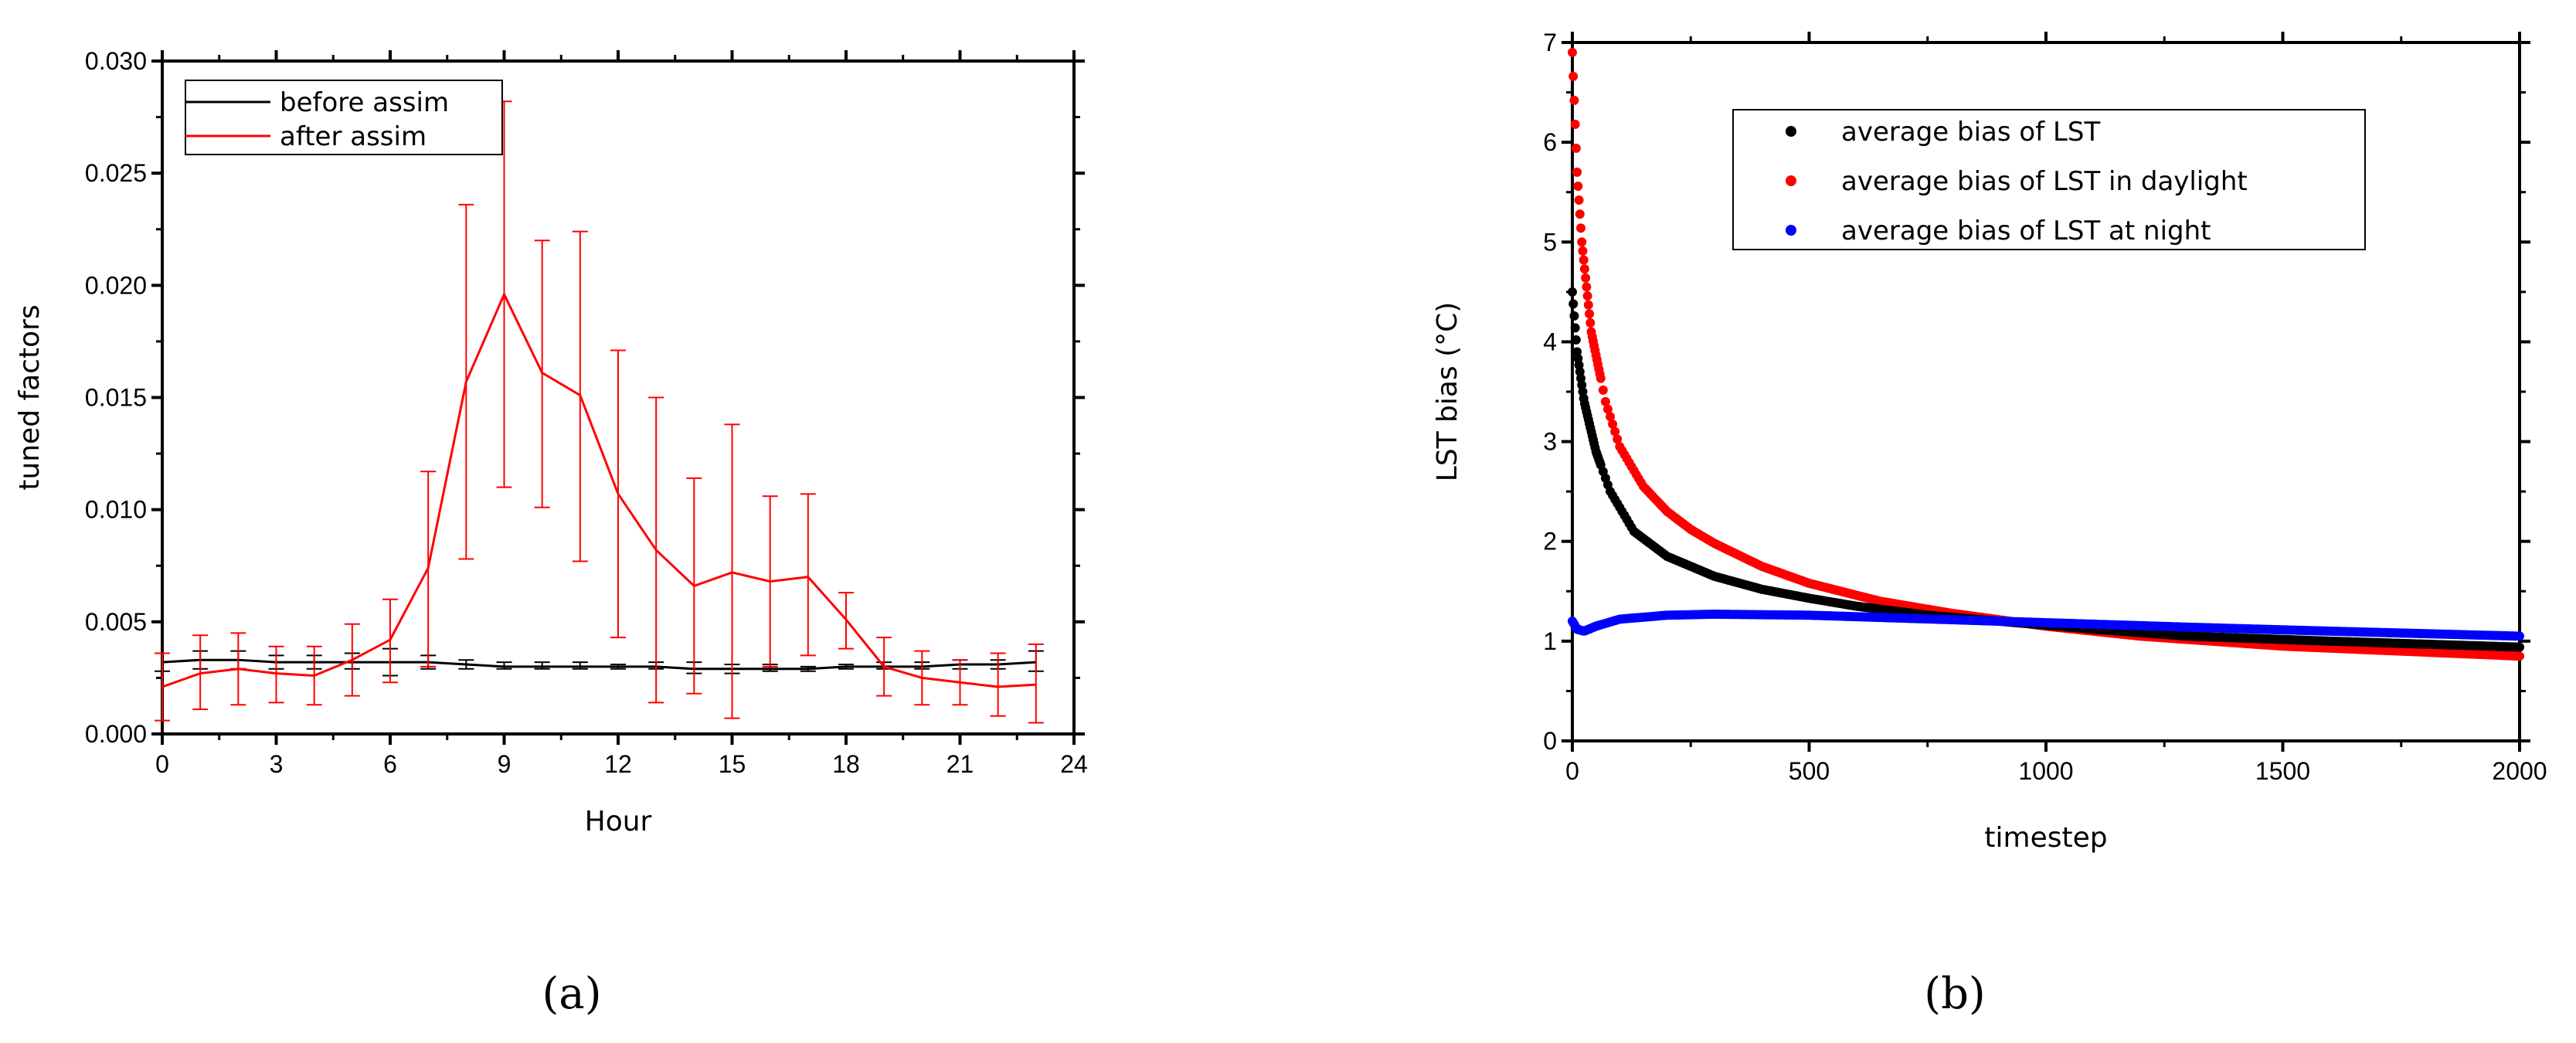  Describe the element at coordinates (1550, 741) in the screenshot. I see `y-tick-label: 0` at that location.